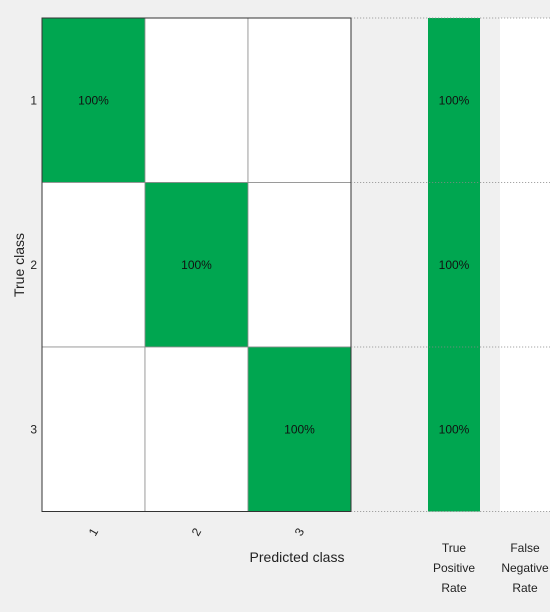 Image resolution: width=550 pixels, height=612 pixels. I want to click on summary-header-2-line-2: Negative, so click(525, 568).